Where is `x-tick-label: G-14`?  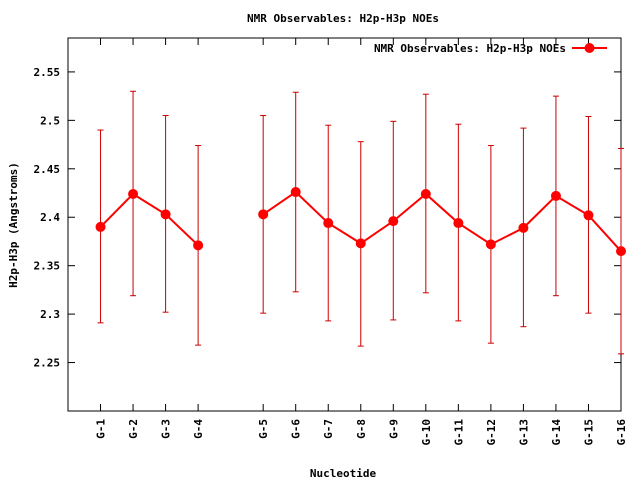 x-tick-label: G-14 is located at coordinates (556, 432).